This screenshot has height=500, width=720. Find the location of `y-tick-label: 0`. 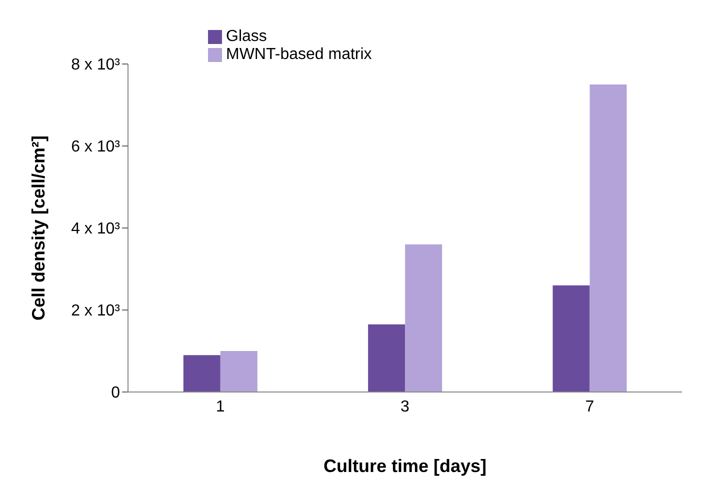

y-tick-label: 0 is located at coordinates (115, 393).